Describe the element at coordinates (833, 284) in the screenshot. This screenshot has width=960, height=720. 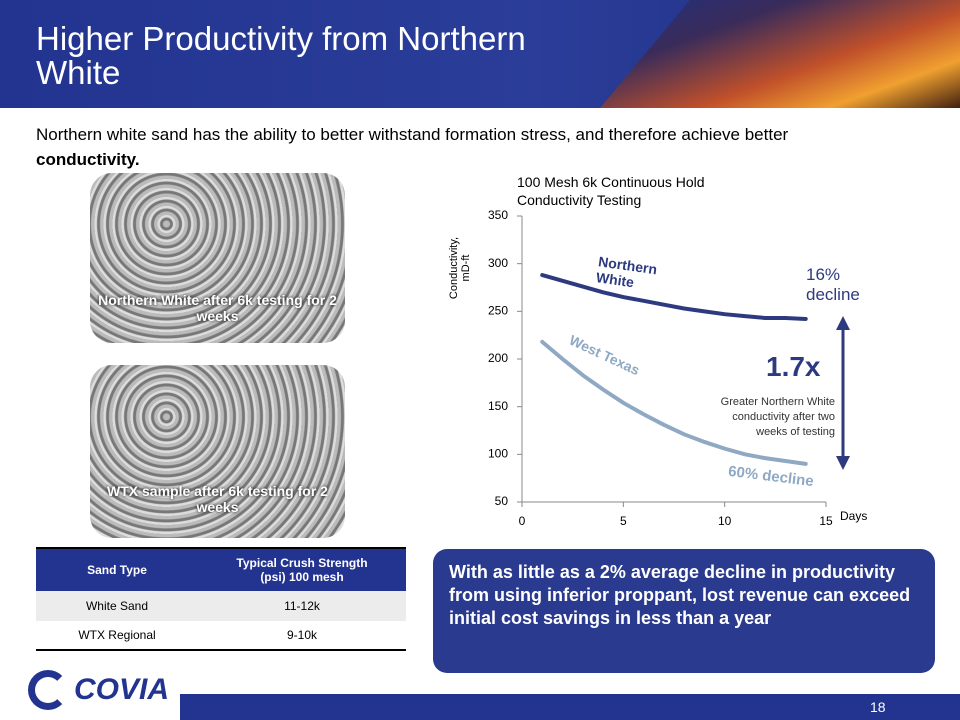
I see `annotation: 16% decline` at that location.